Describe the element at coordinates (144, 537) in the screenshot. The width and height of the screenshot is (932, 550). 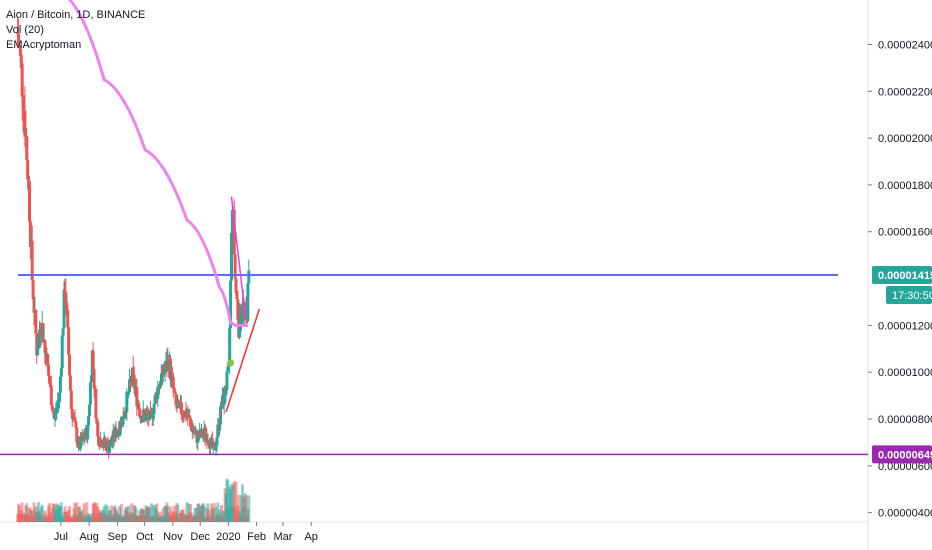
I see `x-month-label: Oct` at that location.